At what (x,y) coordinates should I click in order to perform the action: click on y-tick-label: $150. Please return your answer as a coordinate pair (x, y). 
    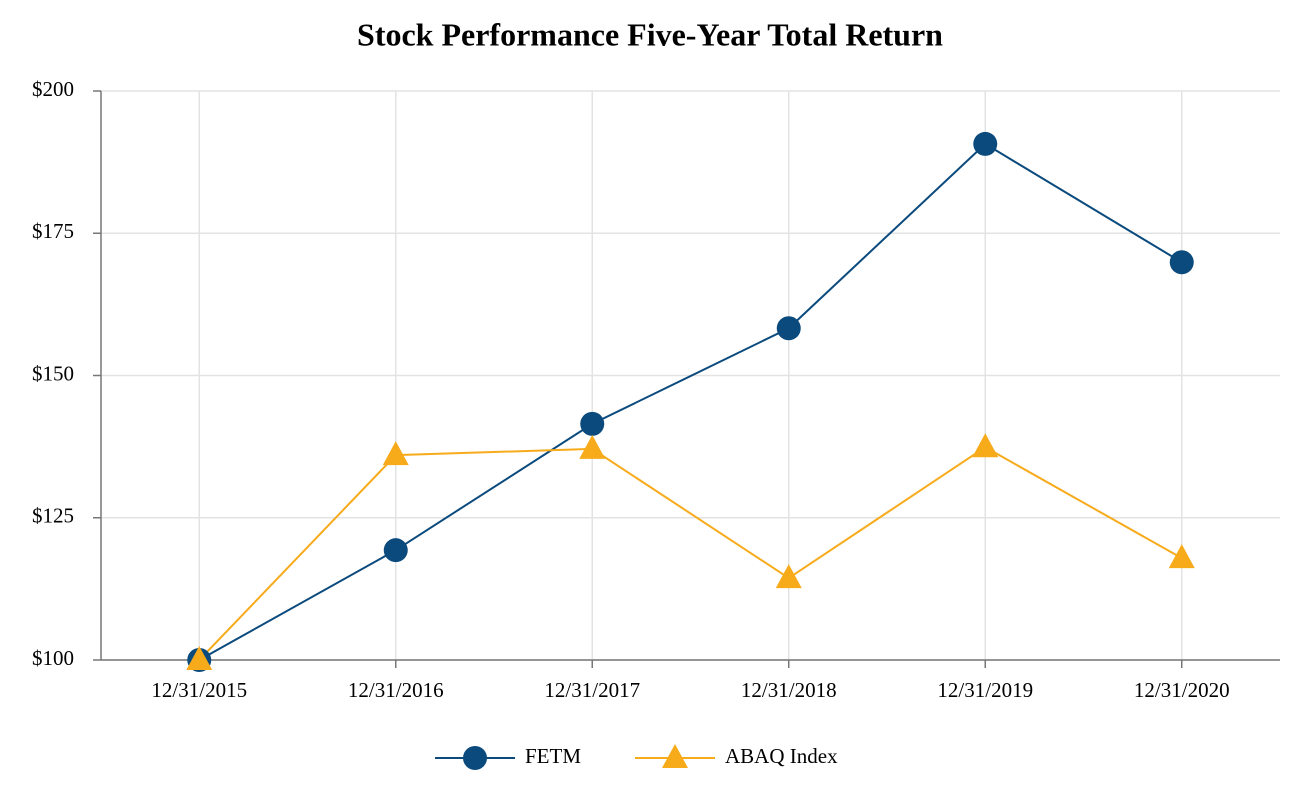
    Looking at the image, I should click on (53, 373).